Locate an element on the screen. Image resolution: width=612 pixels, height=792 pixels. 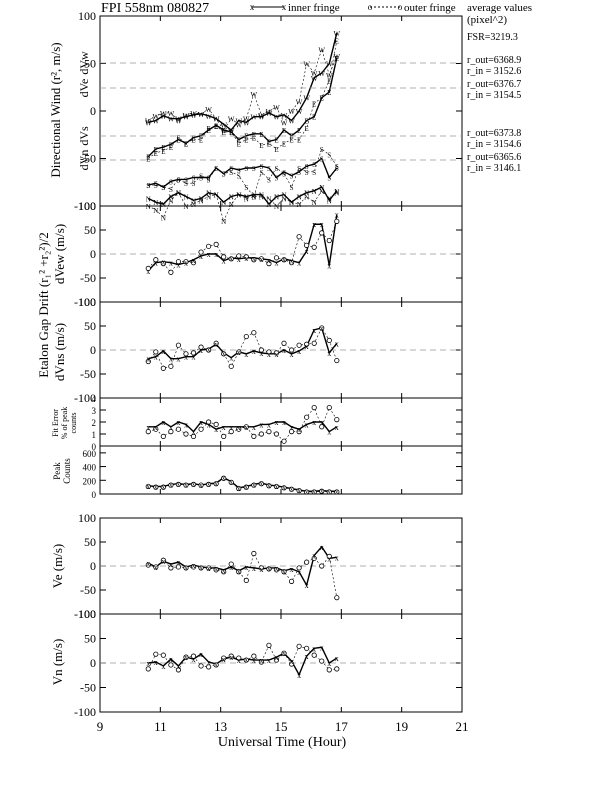
series-w-inner-line is located at coordinates (243, 81).